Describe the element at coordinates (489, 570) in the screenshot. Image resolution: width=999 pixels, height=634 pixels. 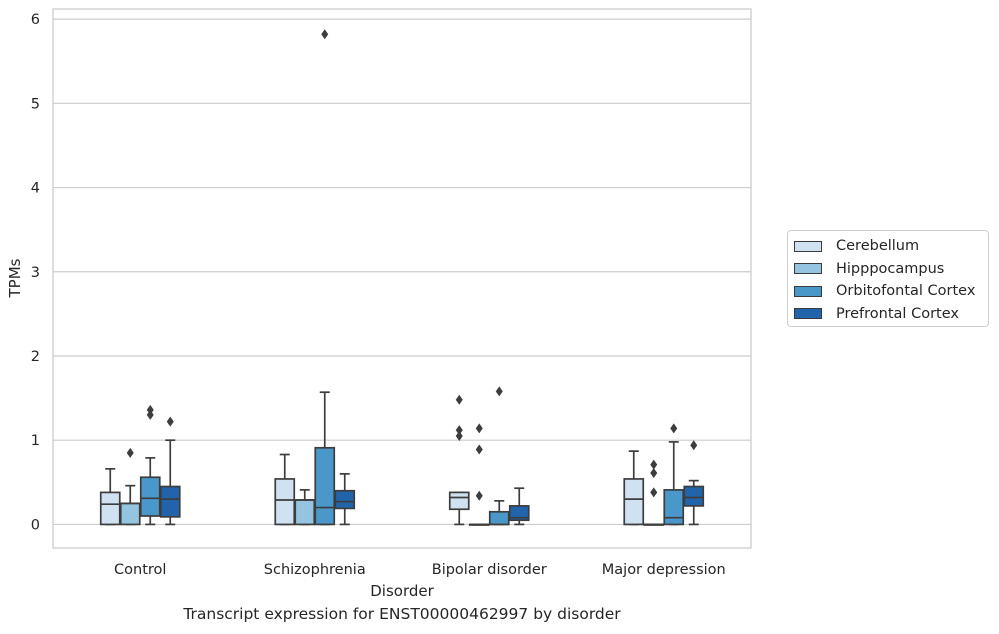
I see `x-tick-label: Bipolar disorder` at that location.